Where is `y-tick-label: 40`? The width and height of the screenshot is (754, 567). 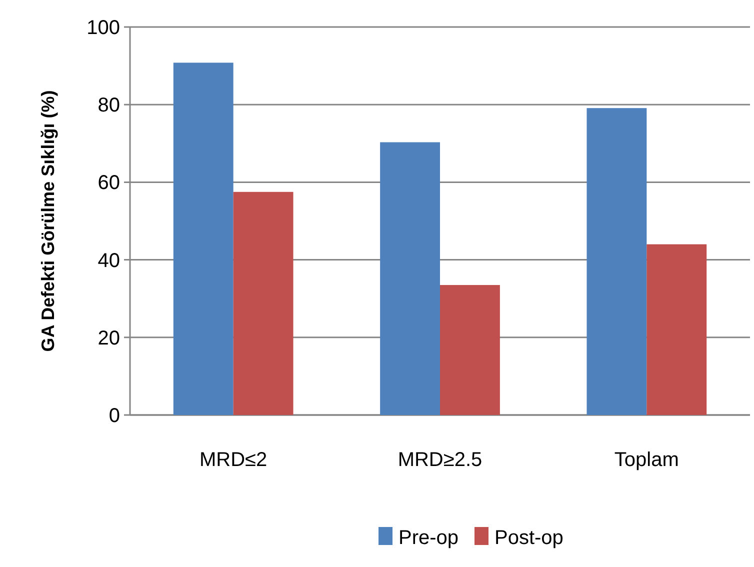 y-tick-label: 40 is located at coordinates (109, 261).